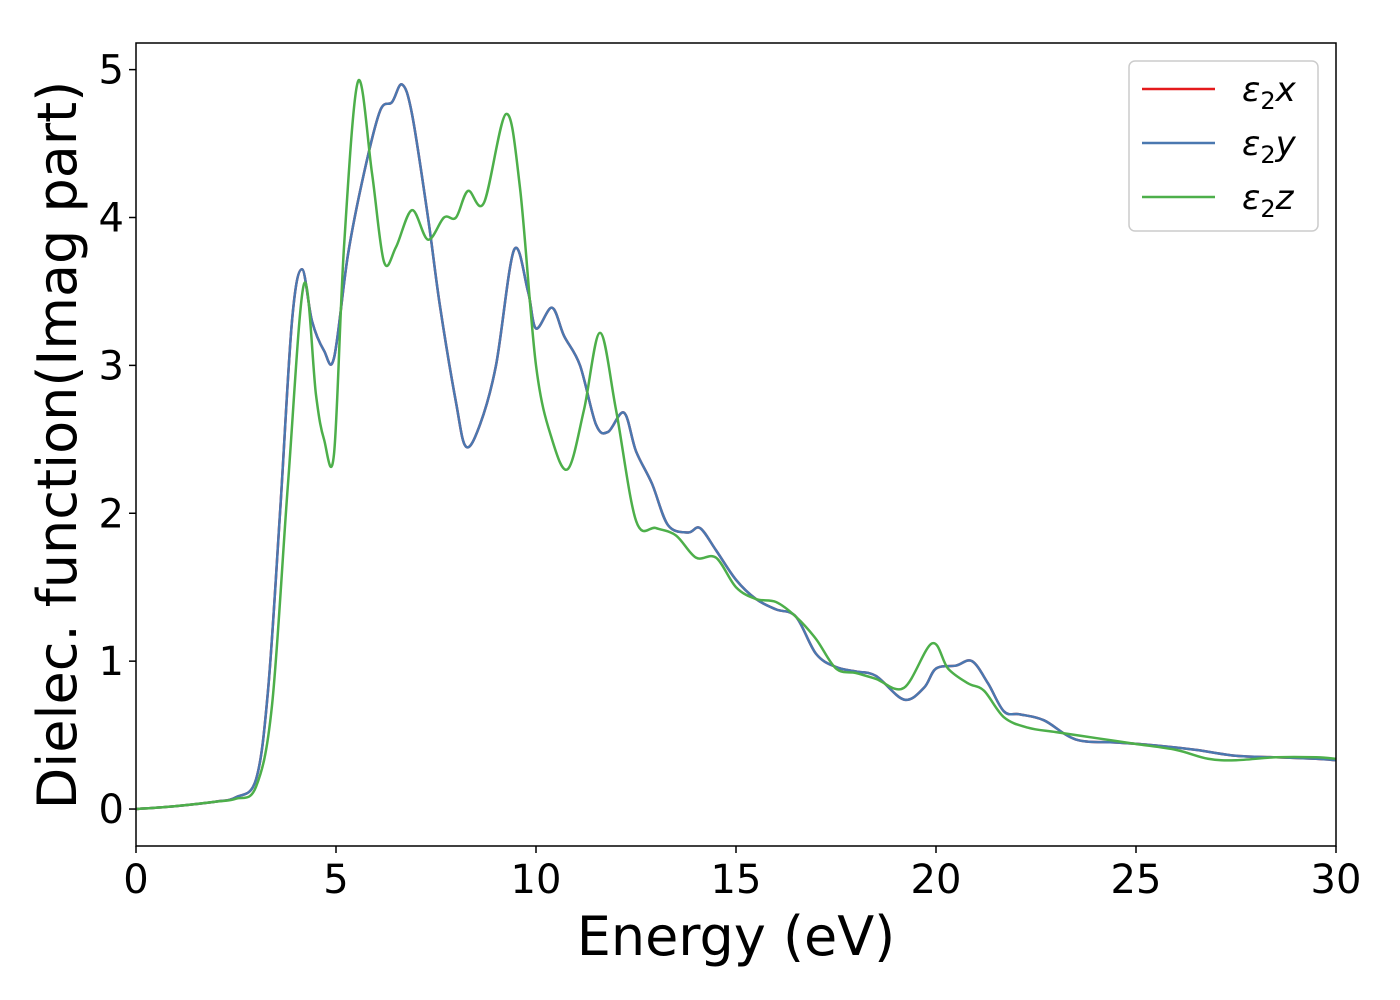 Image resolution: width=1400 pixels, height=1000 pixels. What do you see at coordinates (111, 71) in the screenshot?
I see `y-tick-label: 5` at bounding box center [111, 71].